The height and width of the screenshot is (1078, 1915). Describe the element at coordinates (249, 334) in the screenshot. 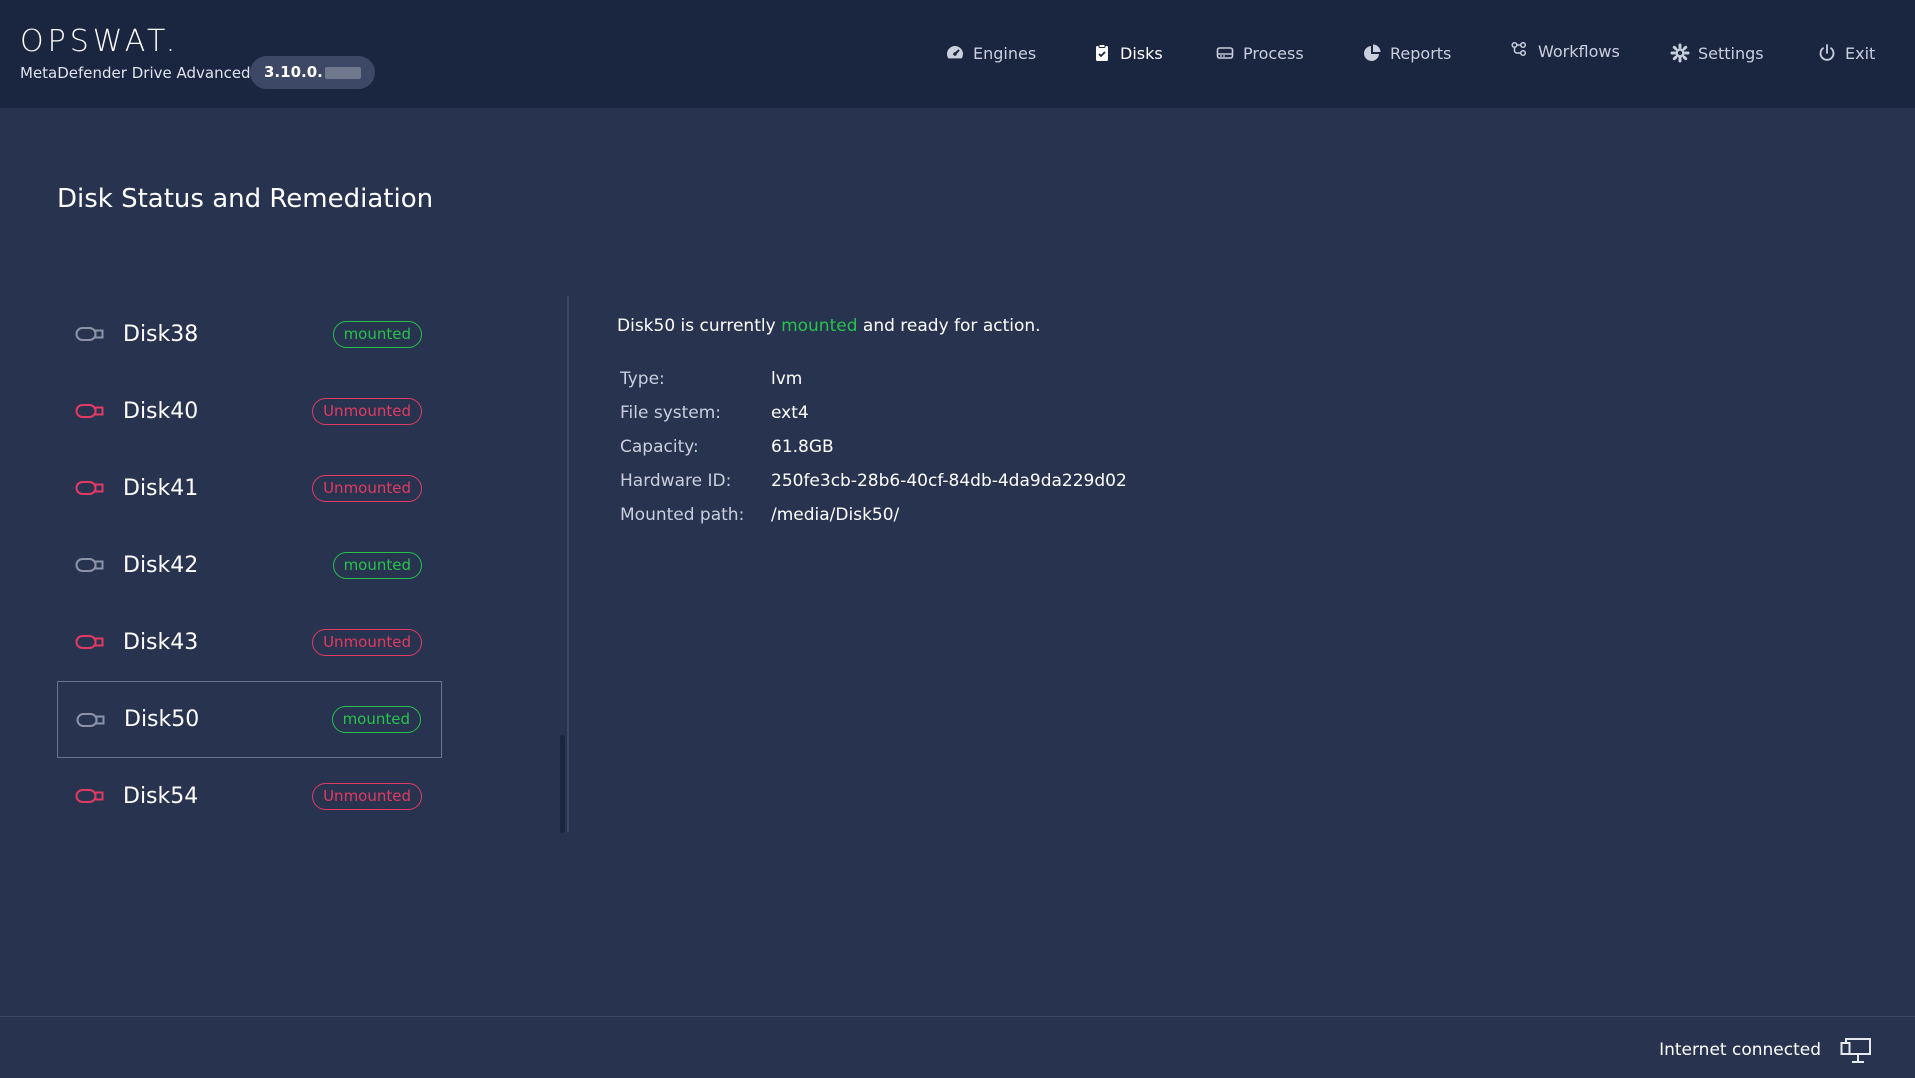

I see `disk-item-disk38: Disk38 mounted` at that location.